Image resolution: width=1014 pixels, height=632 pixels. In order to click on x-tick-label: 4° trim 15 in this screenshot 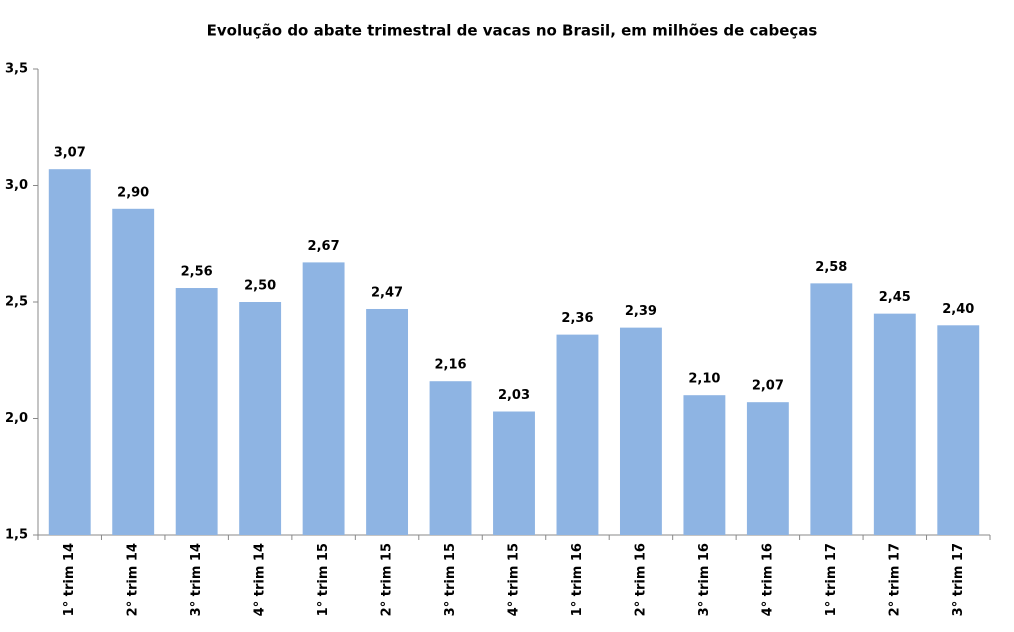, I will do `click(514, 579)`.